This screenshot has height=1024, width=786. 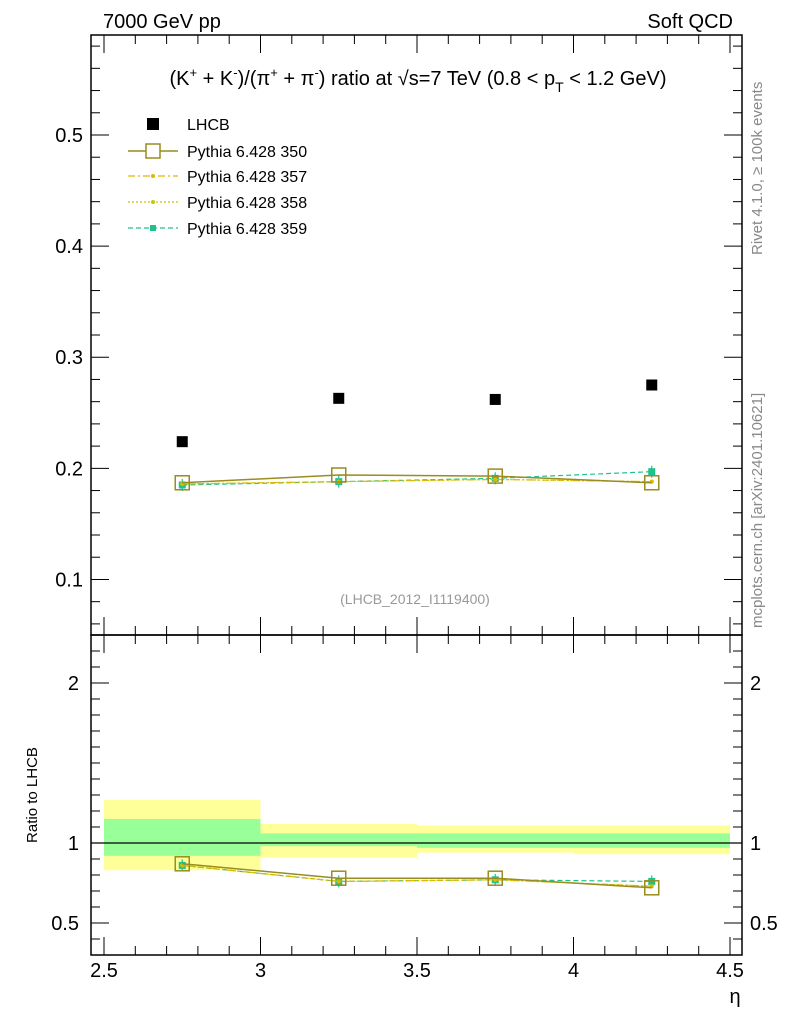 I want to click on title-part: + K, so click(x=215, y=79).